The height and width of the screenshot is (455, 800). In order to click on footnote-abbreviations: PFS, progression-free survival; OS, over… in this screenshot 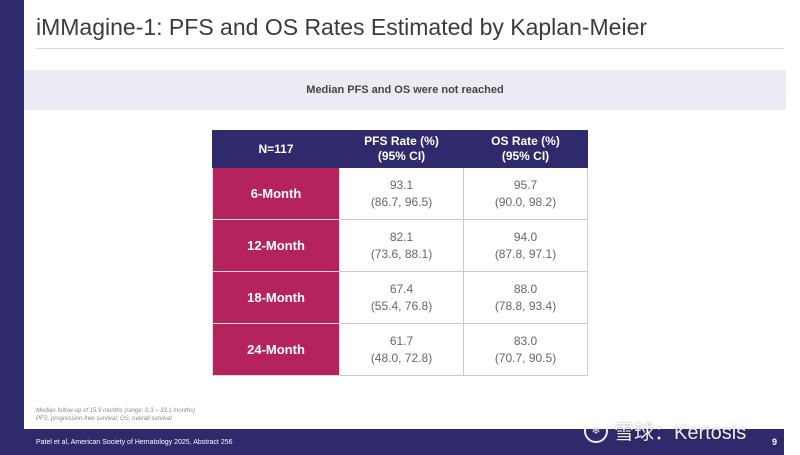, I will do `click(104, 419)`.